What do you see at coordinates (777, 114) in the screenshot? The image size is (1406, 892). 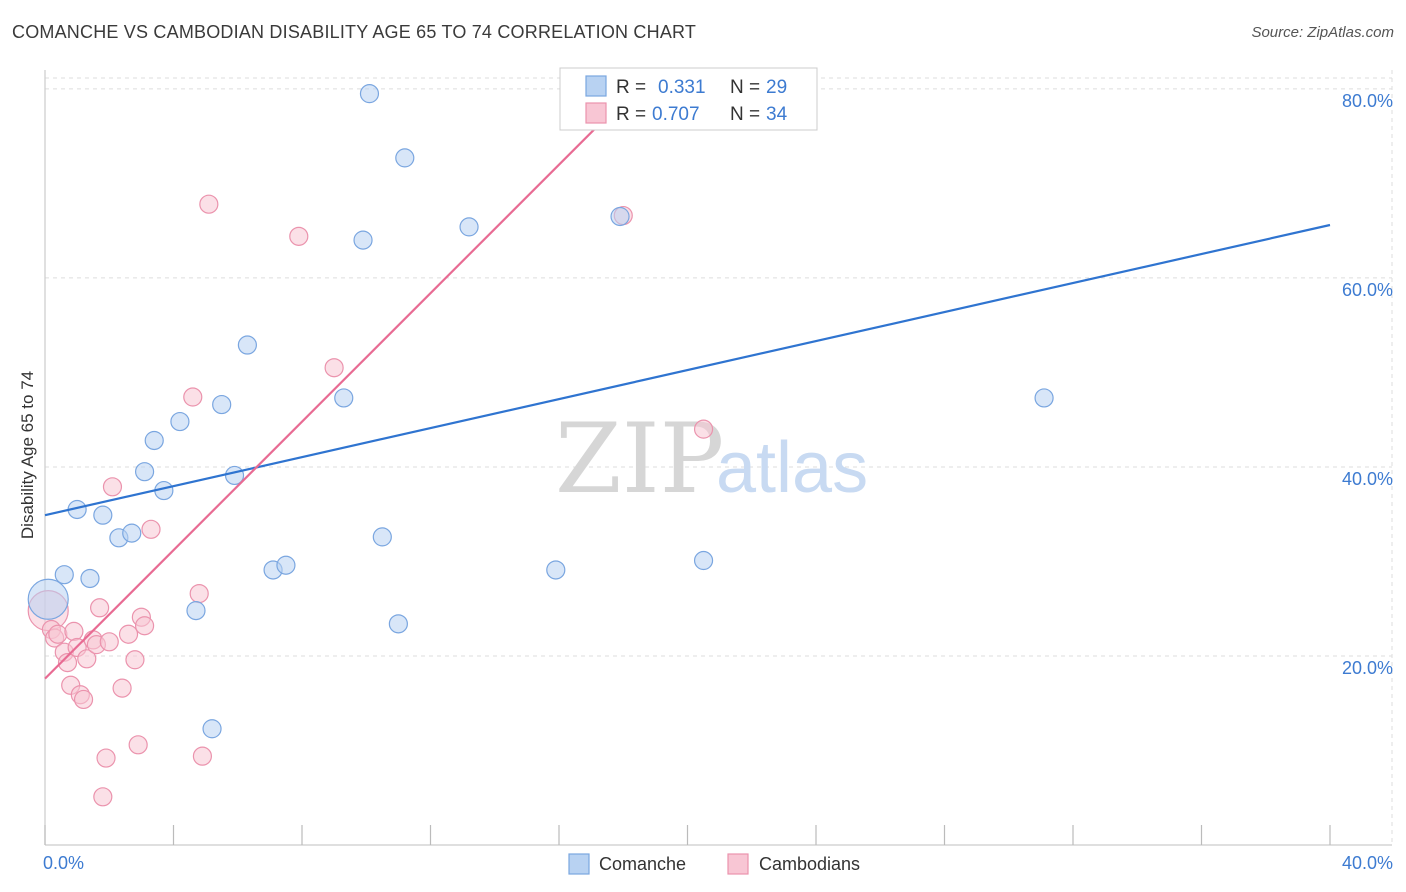 I see `legend-n-value-2: 34` at bounding box center [777, 114].